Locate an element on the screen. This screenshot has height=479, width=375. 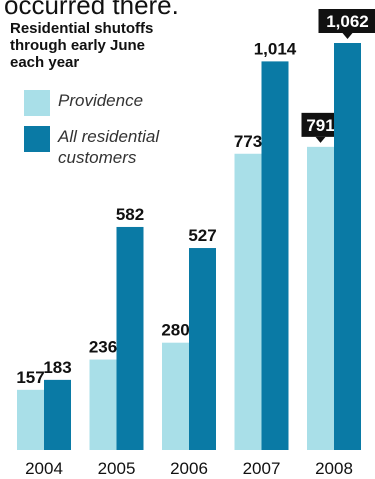
data-label-2007-series-1: 1,014 is located at coordinates (275, 48).